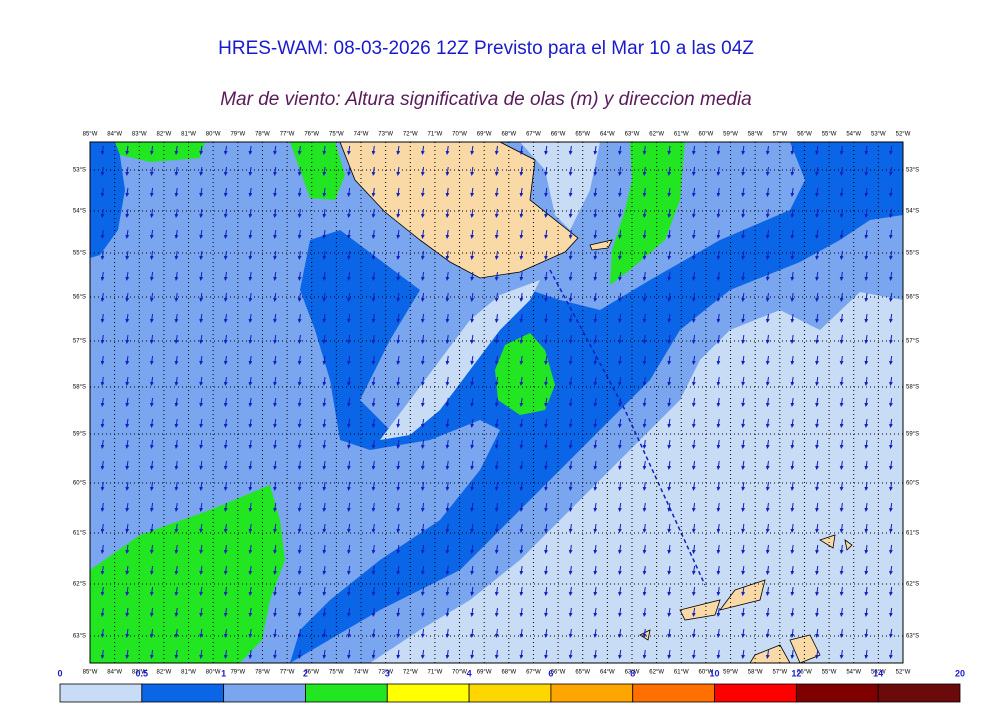 The width and height of the screenshot is (1000, 712). Describe the element at coordinates (459, 210) in the screenshot. I see `land` at that location.